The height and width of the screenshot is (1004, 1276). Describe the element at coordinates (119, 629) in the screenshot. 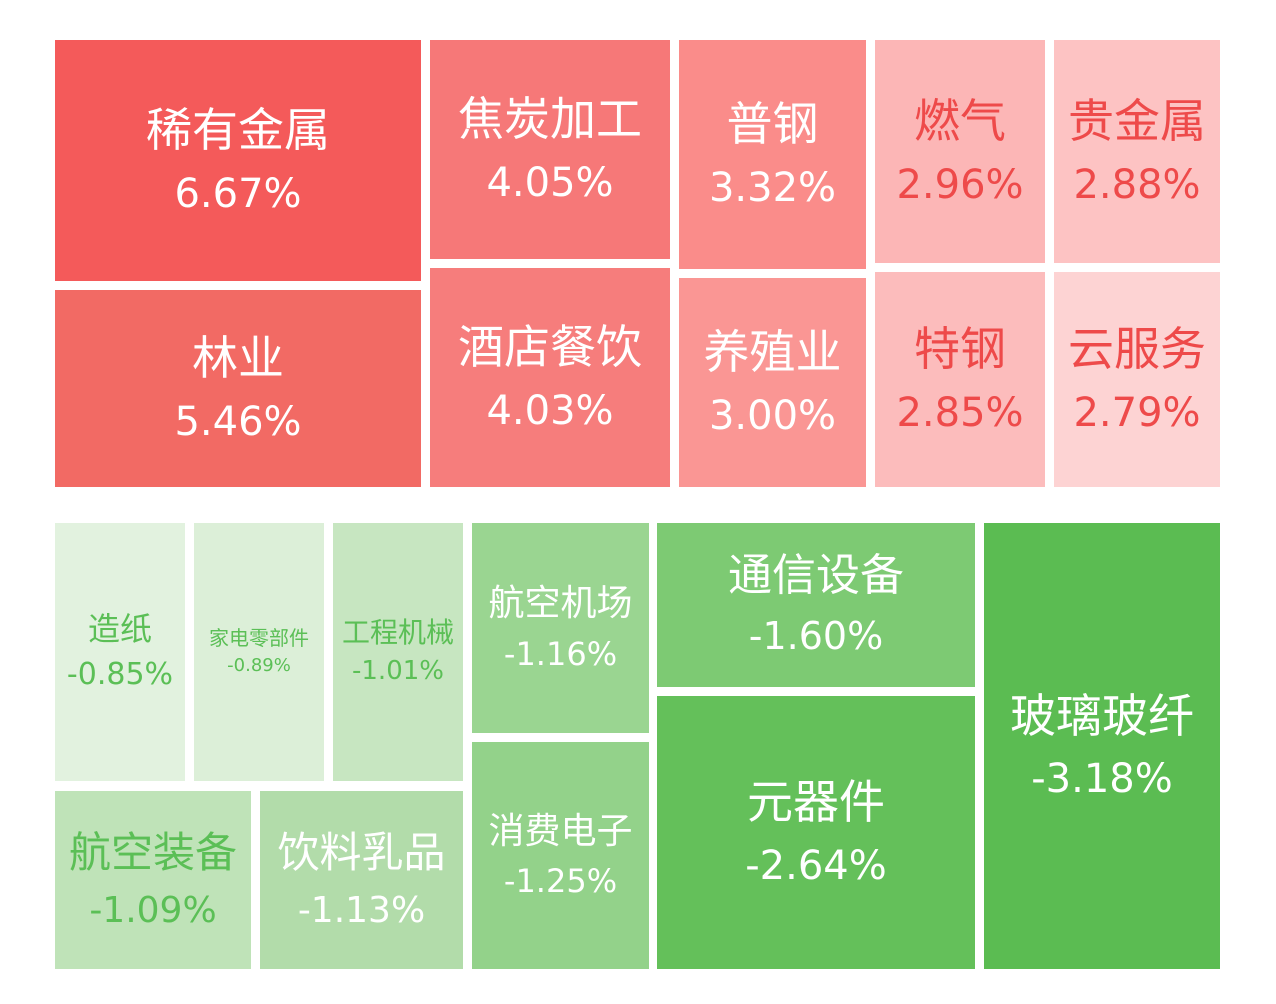

I see `tile-name: 造纸` at that location.